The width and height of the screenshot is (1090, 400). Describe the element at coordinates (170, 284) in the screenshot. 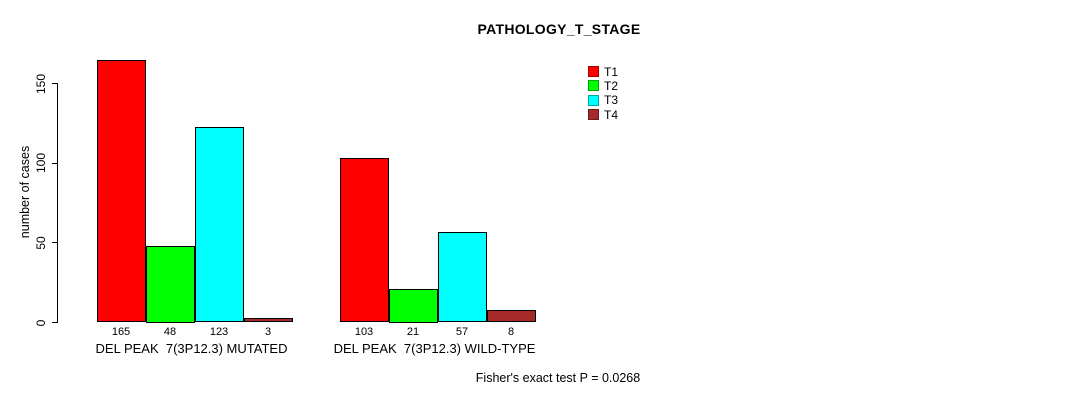

I see `bar-t2-mutated` at that location.